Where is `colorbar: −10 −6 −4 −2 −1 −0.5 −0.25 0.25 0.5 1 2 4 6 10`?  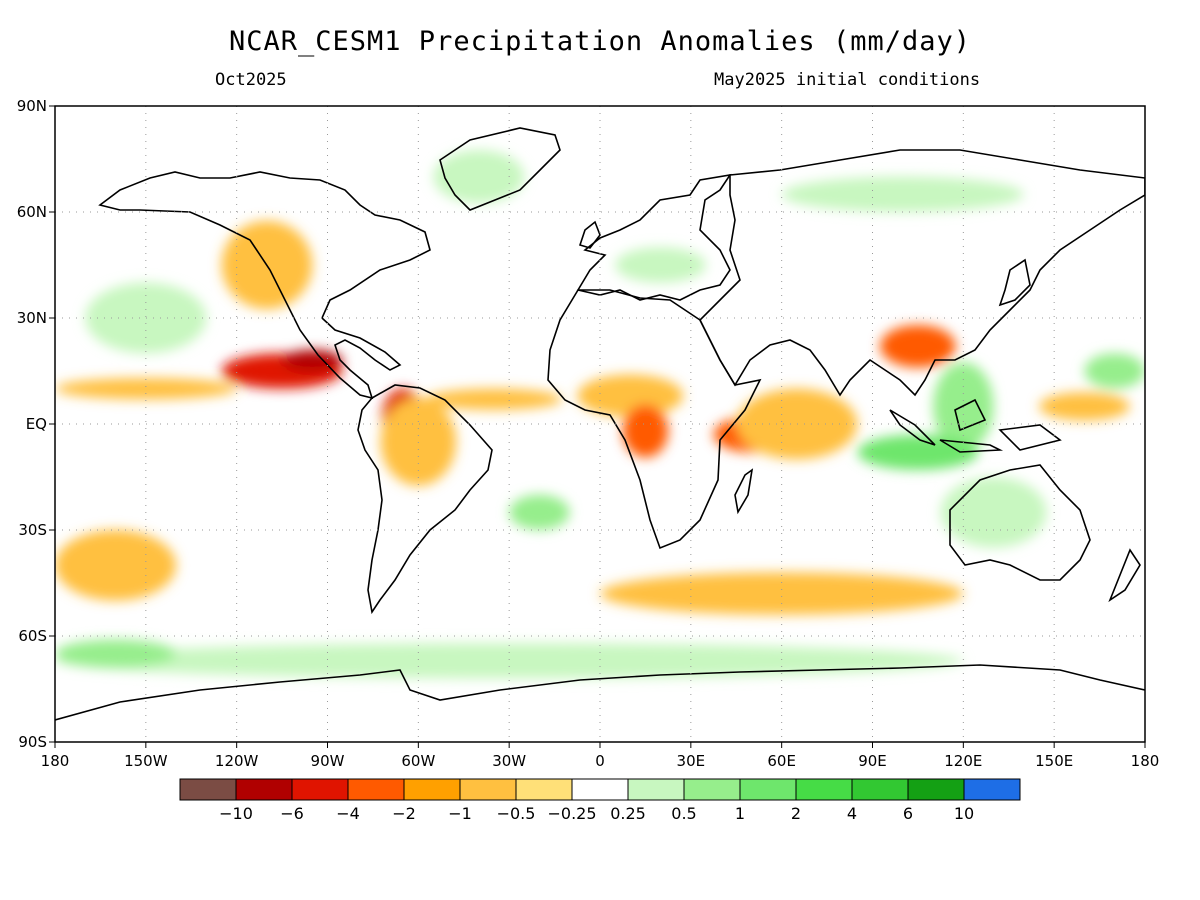
colorbar: −10 −6 −4 −2 −1 −0.5 −0.25 0.25 0.5 1 2 4 6 10 is located at coordinates (600, 800).